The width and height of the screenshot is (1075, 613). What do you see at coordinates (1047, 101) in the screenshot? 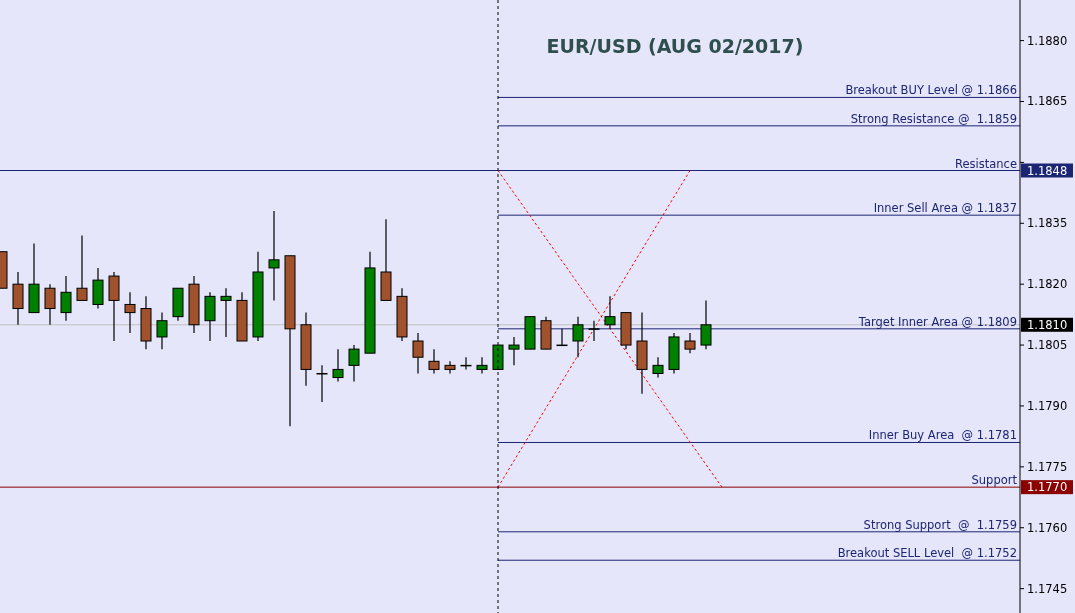
I see `y-tick-label: 1.1865` at bounding box center [1047, 101].